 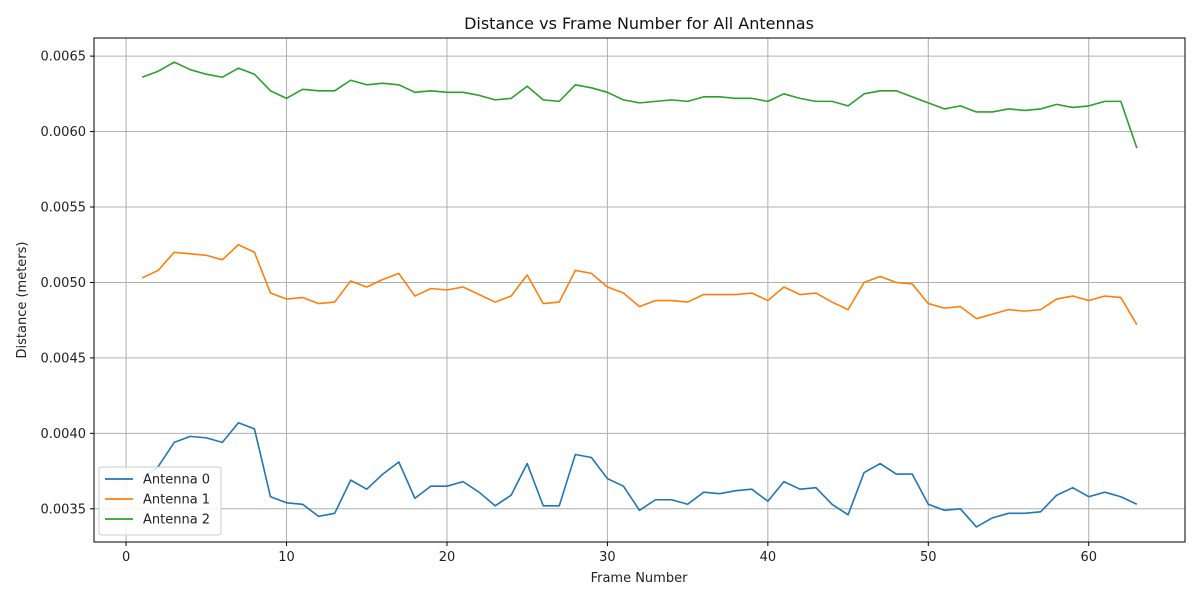 I want to click on x-axis-label: Frame Number, so click(x=640, y=578).